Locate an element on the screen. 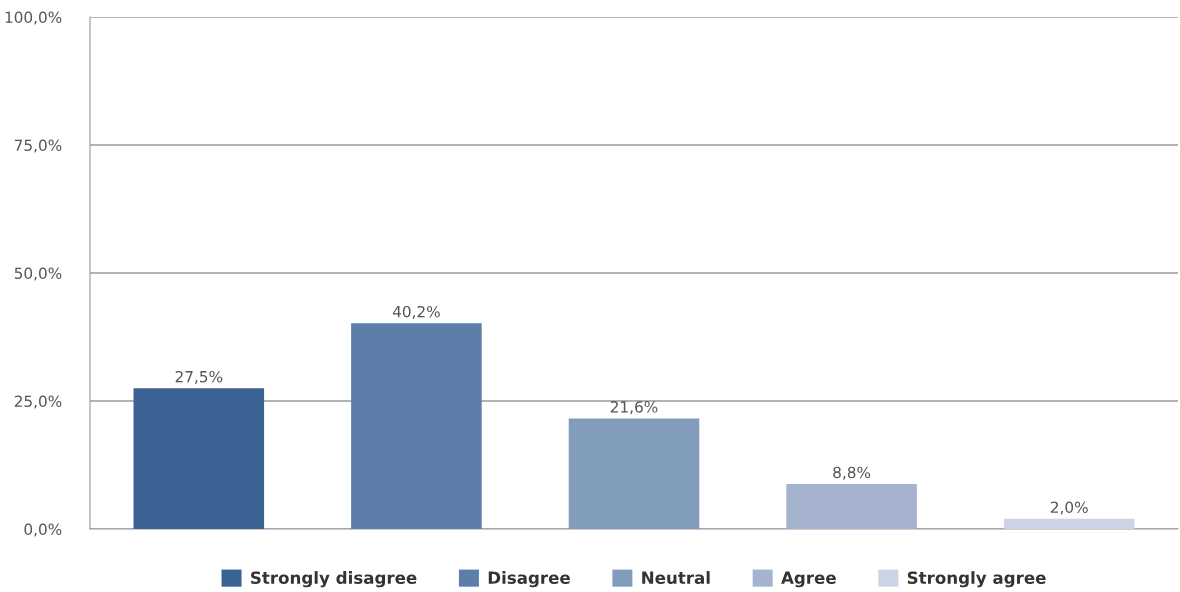 This screenshot has height=592, width=1180. data-label: 21,6% is located at coordinates (634, 408).